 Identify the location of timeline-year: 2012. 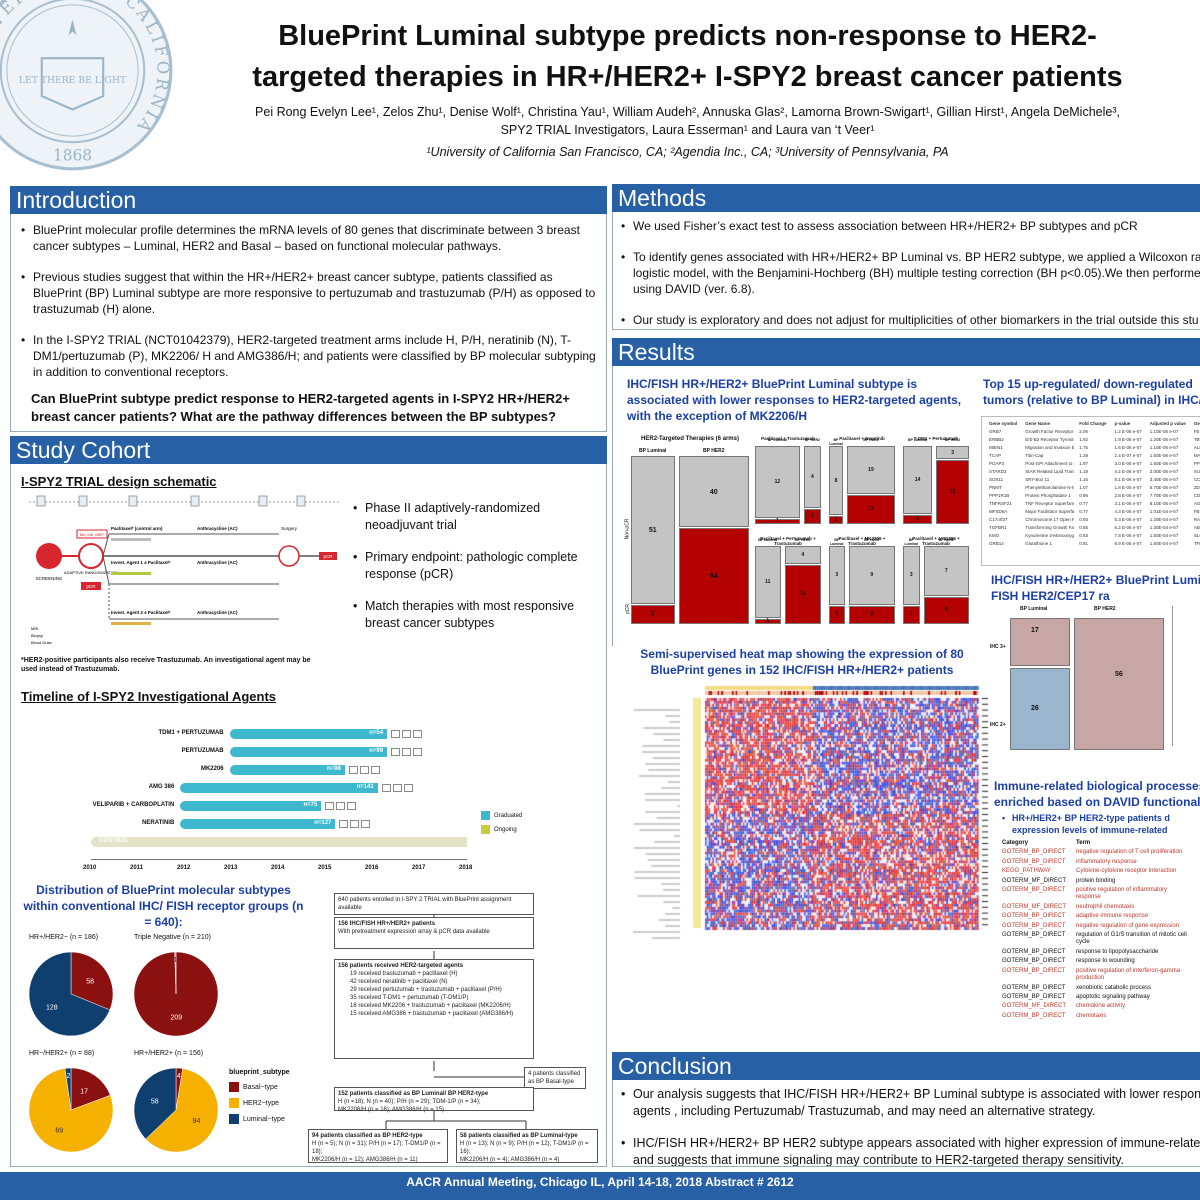
(184, 868).